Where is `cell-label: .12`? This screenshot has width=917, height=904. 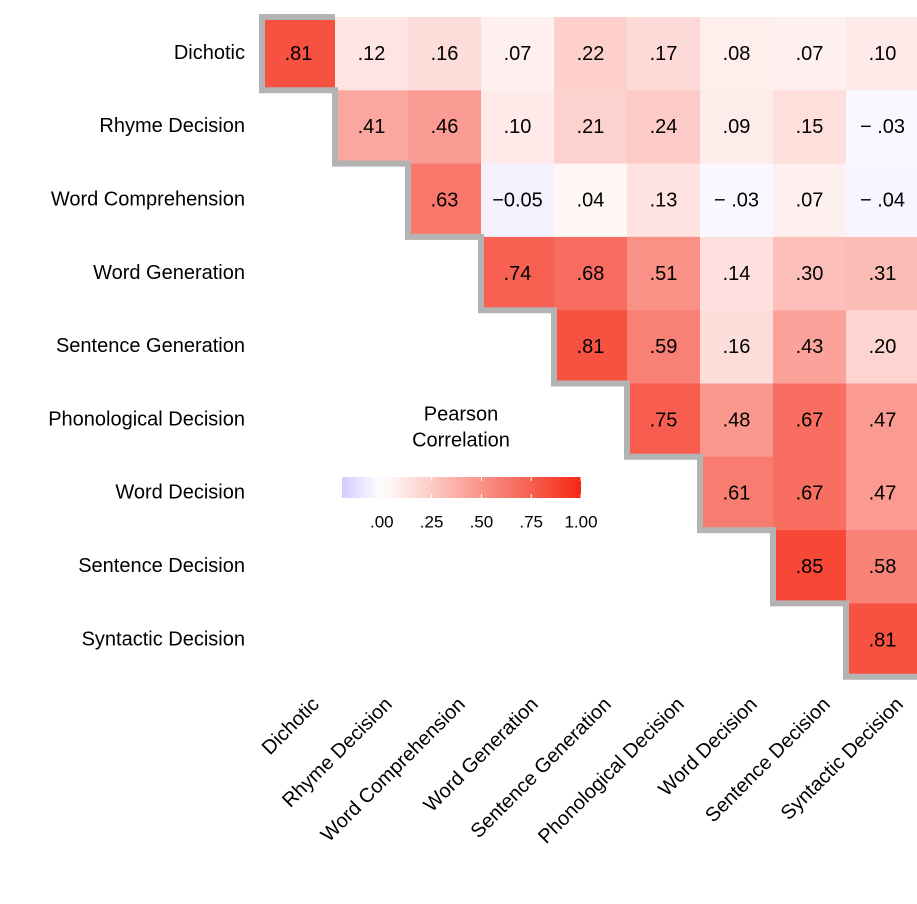
cell-label: .12 is located at coordinates (372, 54).